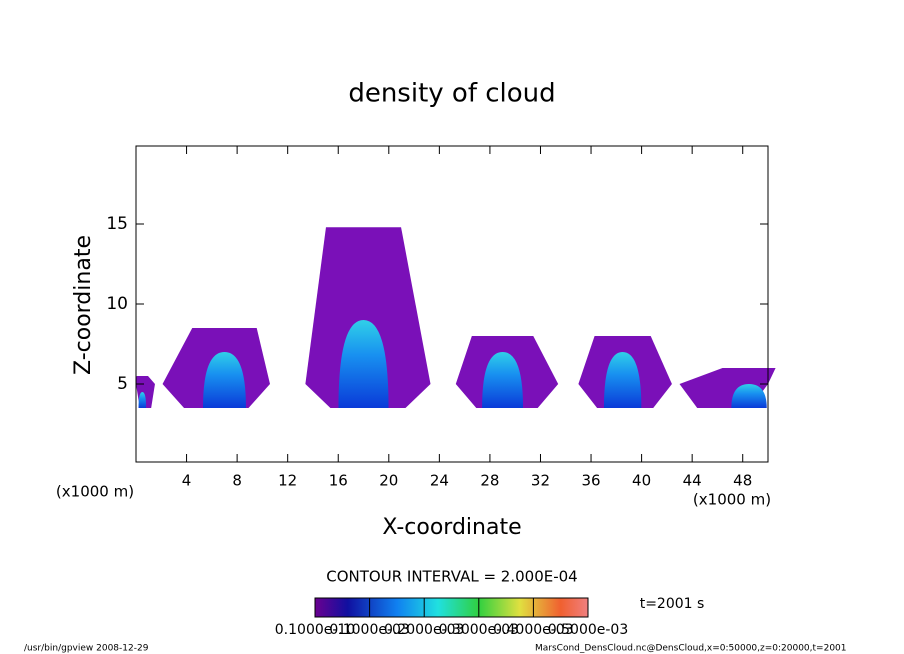 The width and height of the screenshot is (904, 654). I want to click on x-tick-label: 4, so click(187, 481).